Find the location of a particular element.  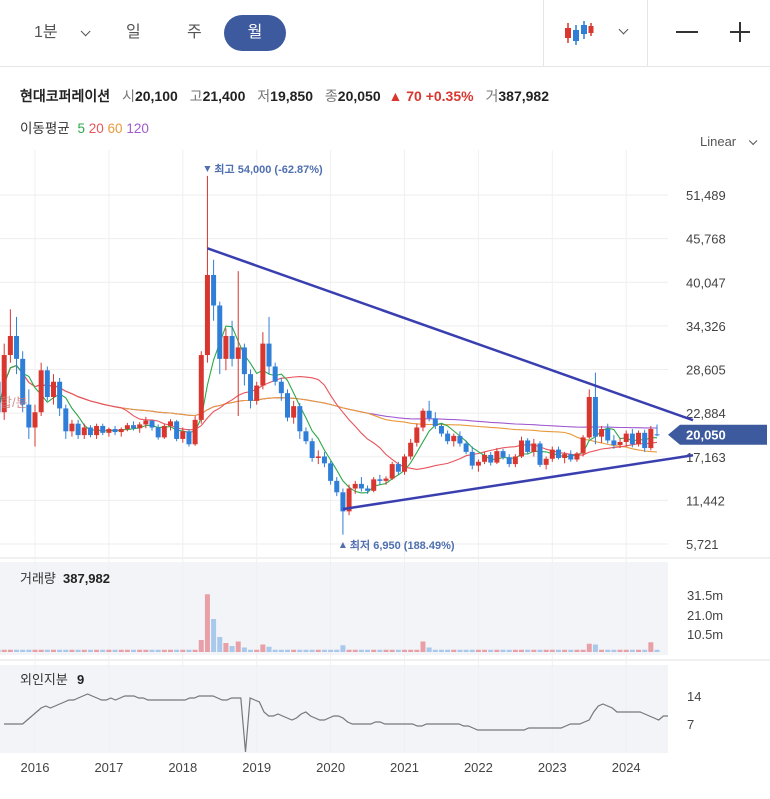

foreign-tick-label: 7 is located at coordinates (690, 724).